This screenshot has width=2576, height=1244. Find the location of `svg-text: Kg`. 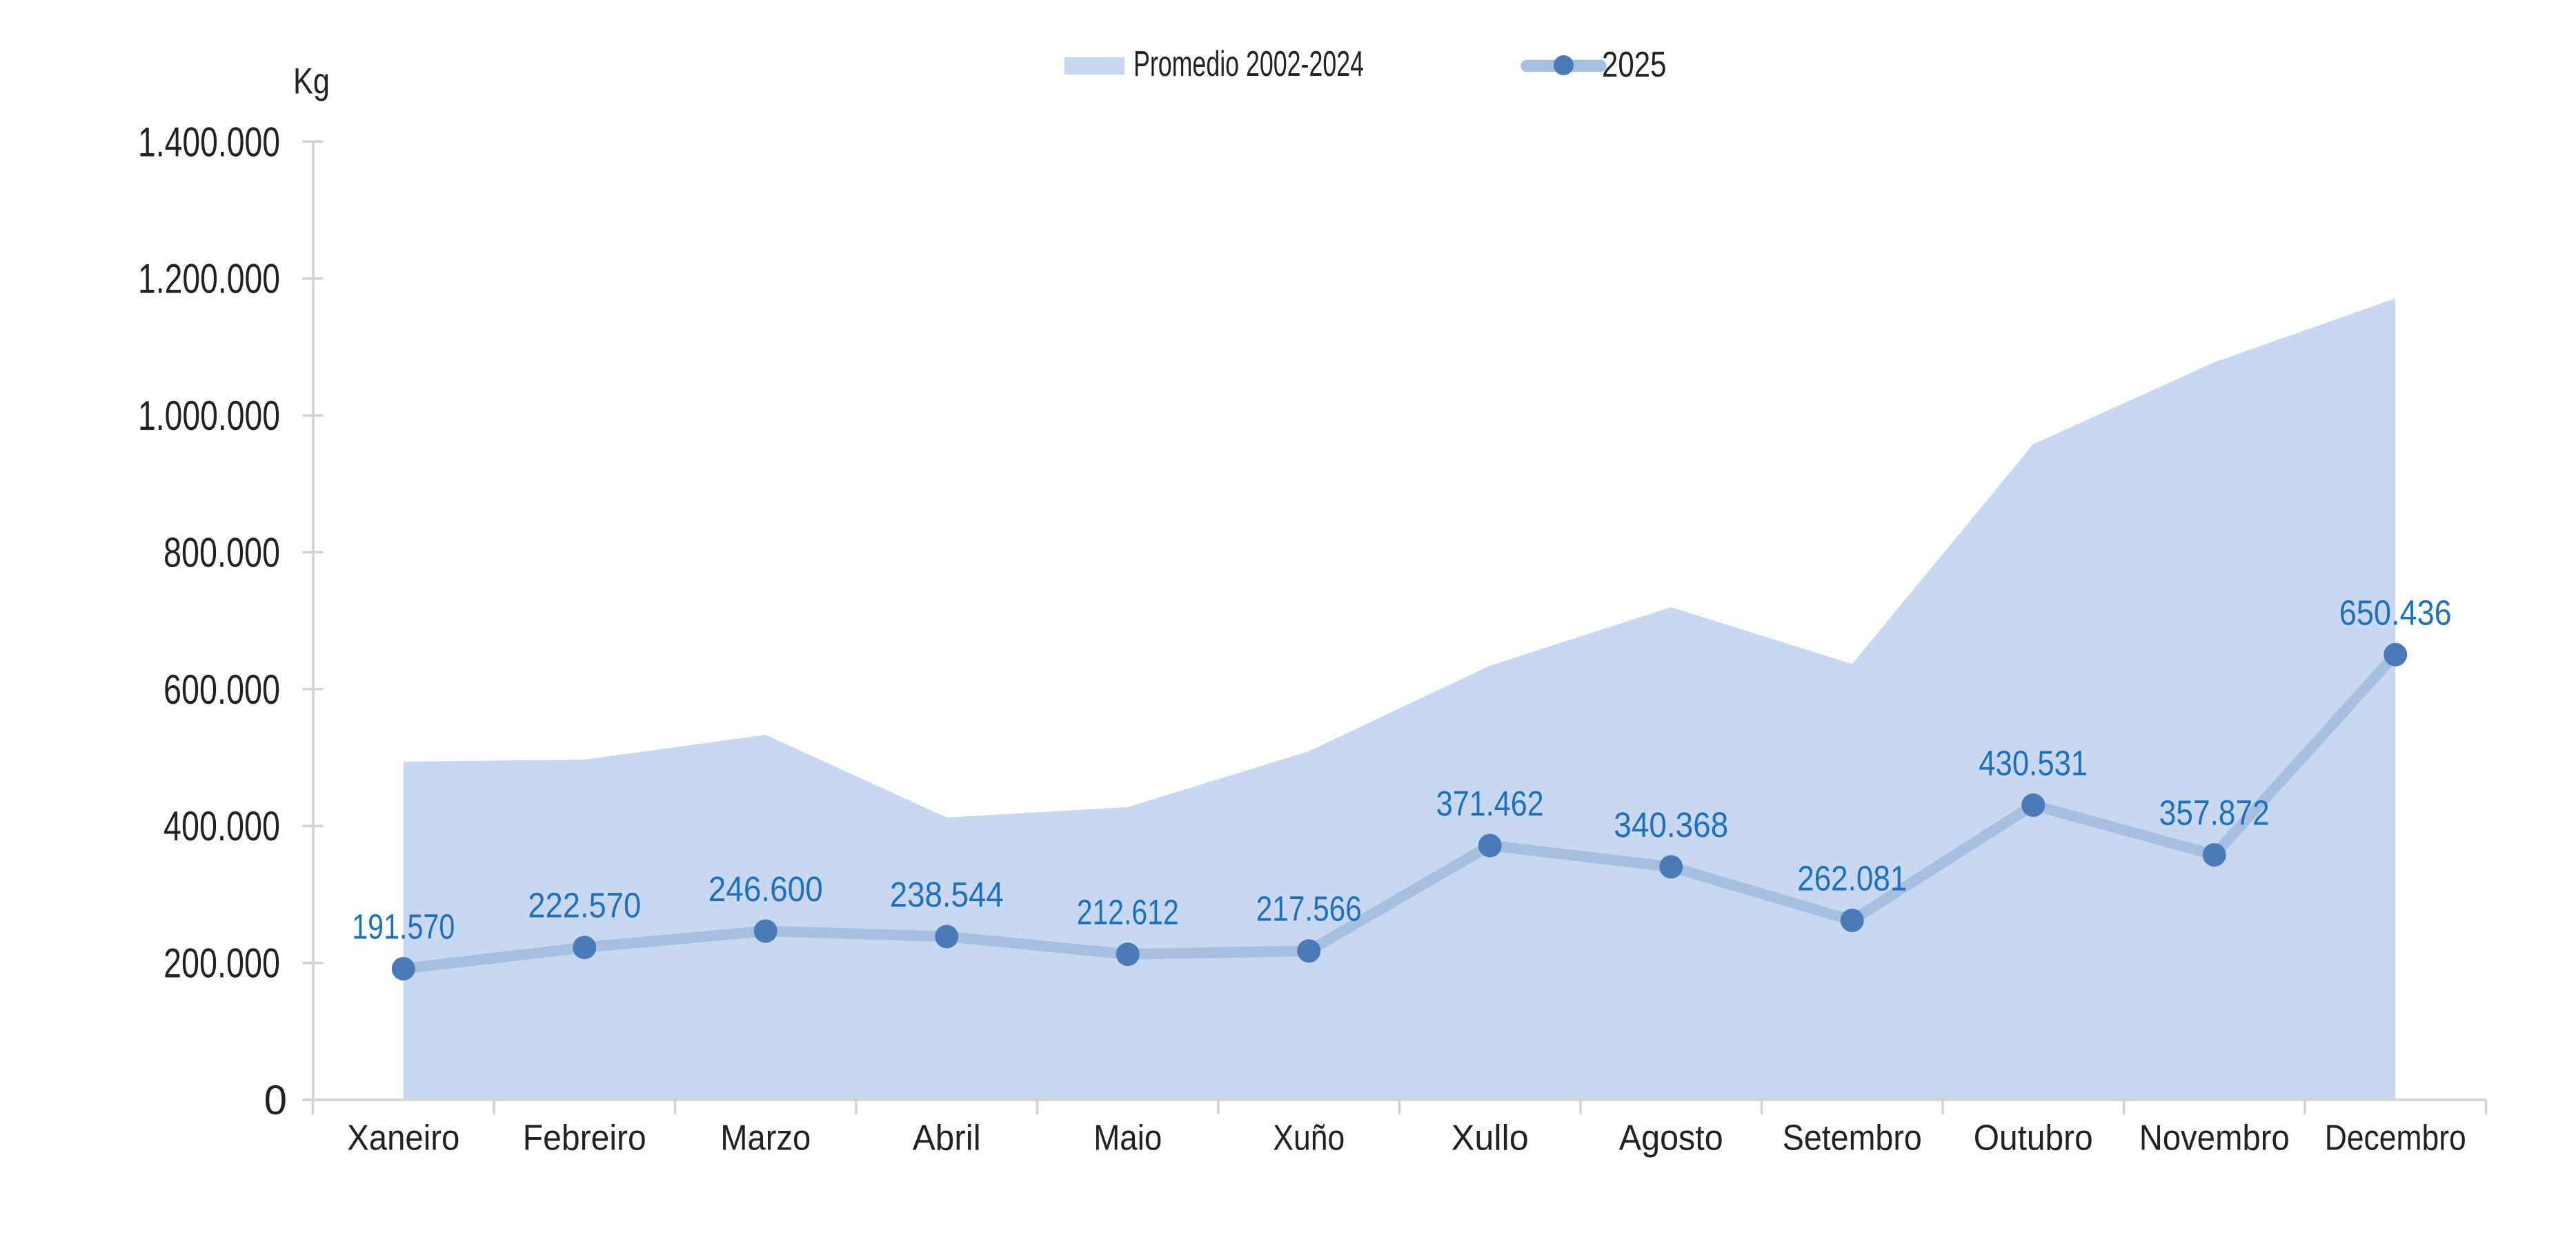

svg-text: Kg is located at coordinates (311, 81).